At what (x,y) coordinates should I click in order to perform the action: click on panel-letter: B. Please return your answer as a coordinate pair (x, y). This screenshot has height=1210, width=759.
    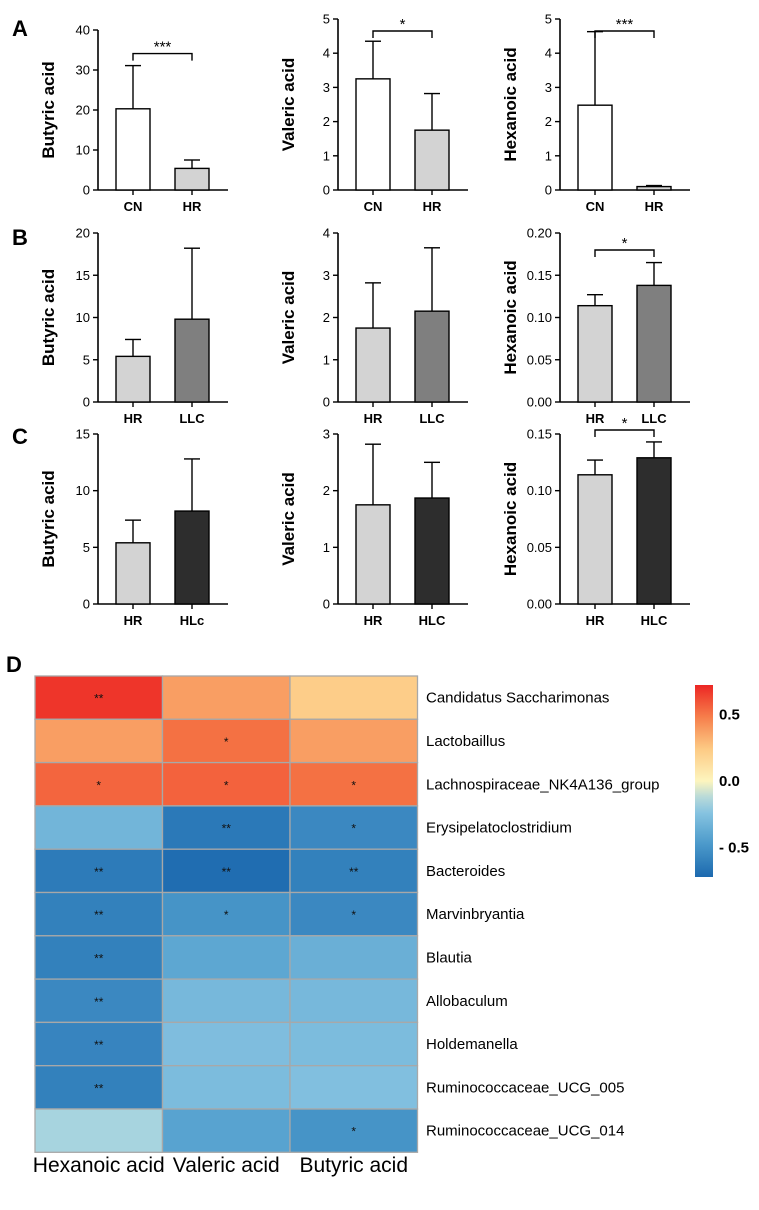
    Looking at the image, I should click on (20, 237).